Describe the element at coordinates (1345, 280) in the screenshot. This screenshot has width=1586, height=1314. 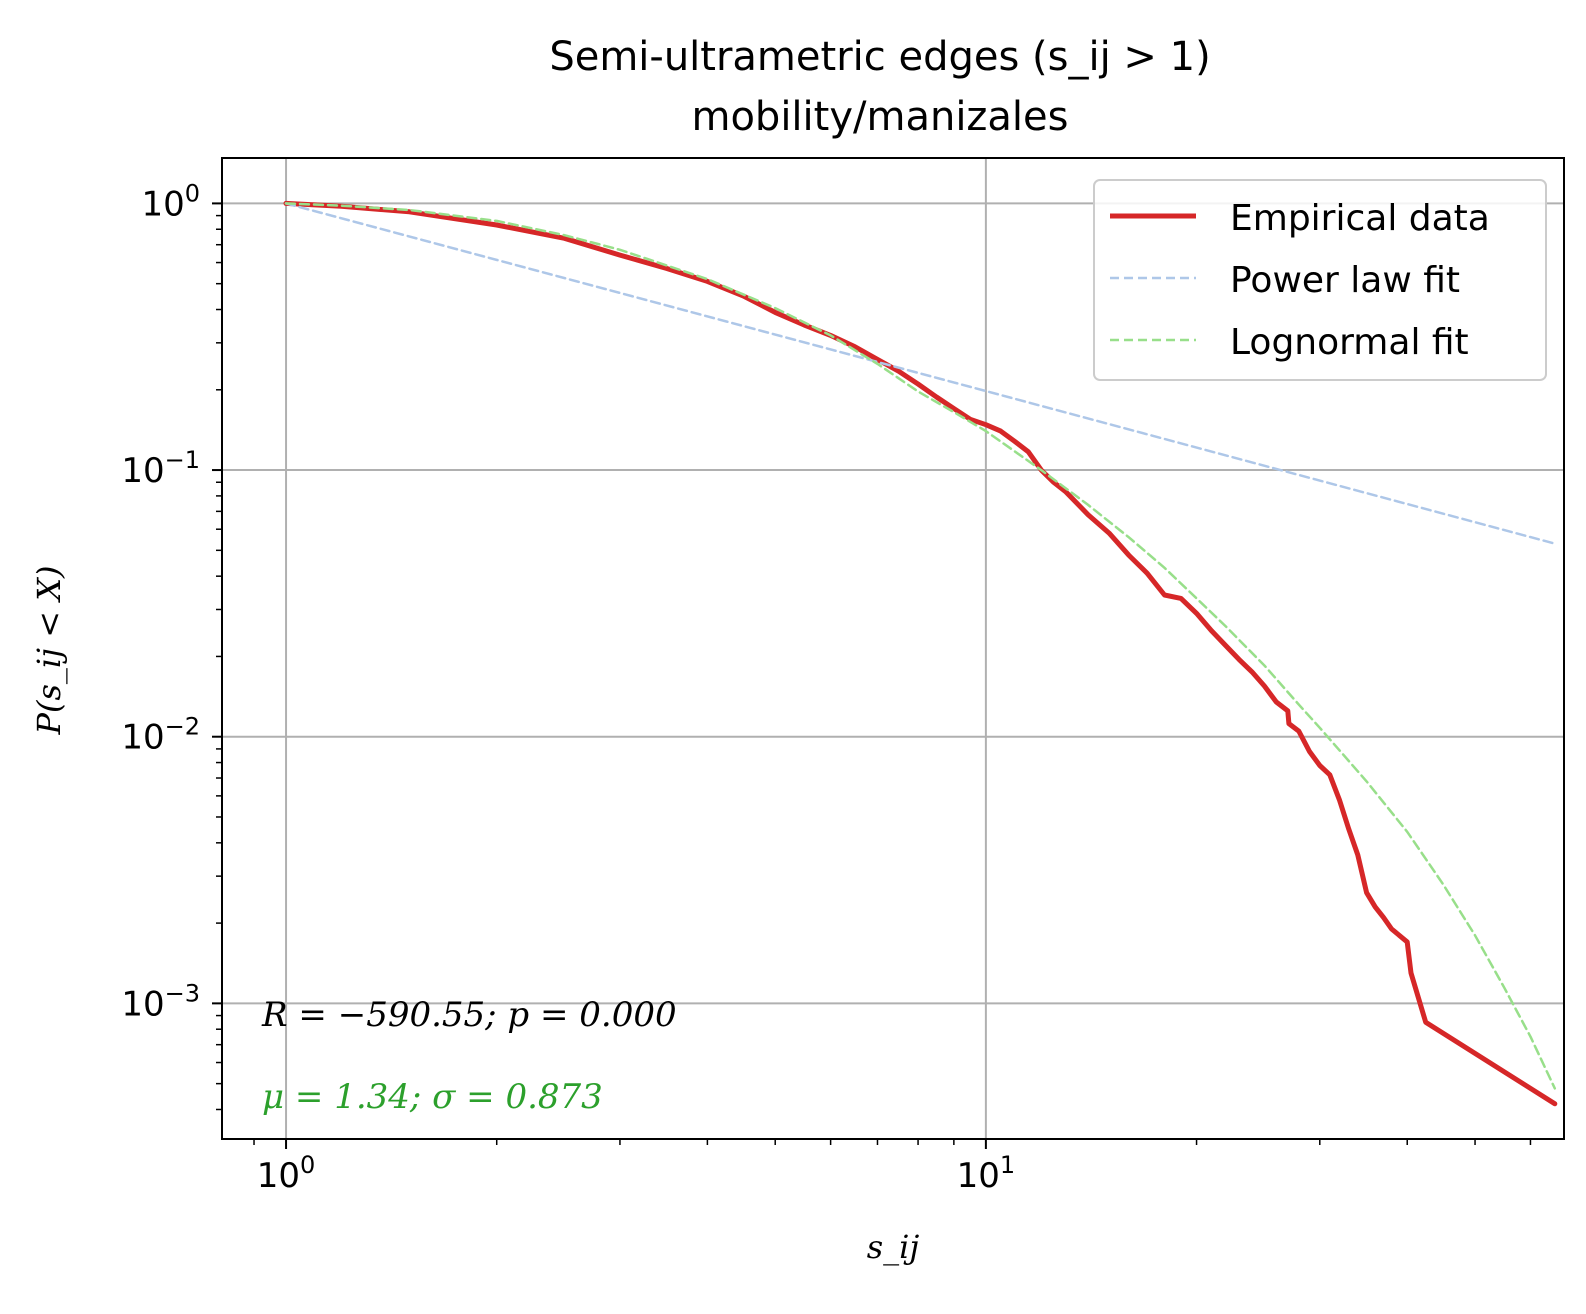
I see `legend-label-power-law: Power law fit` at that location.